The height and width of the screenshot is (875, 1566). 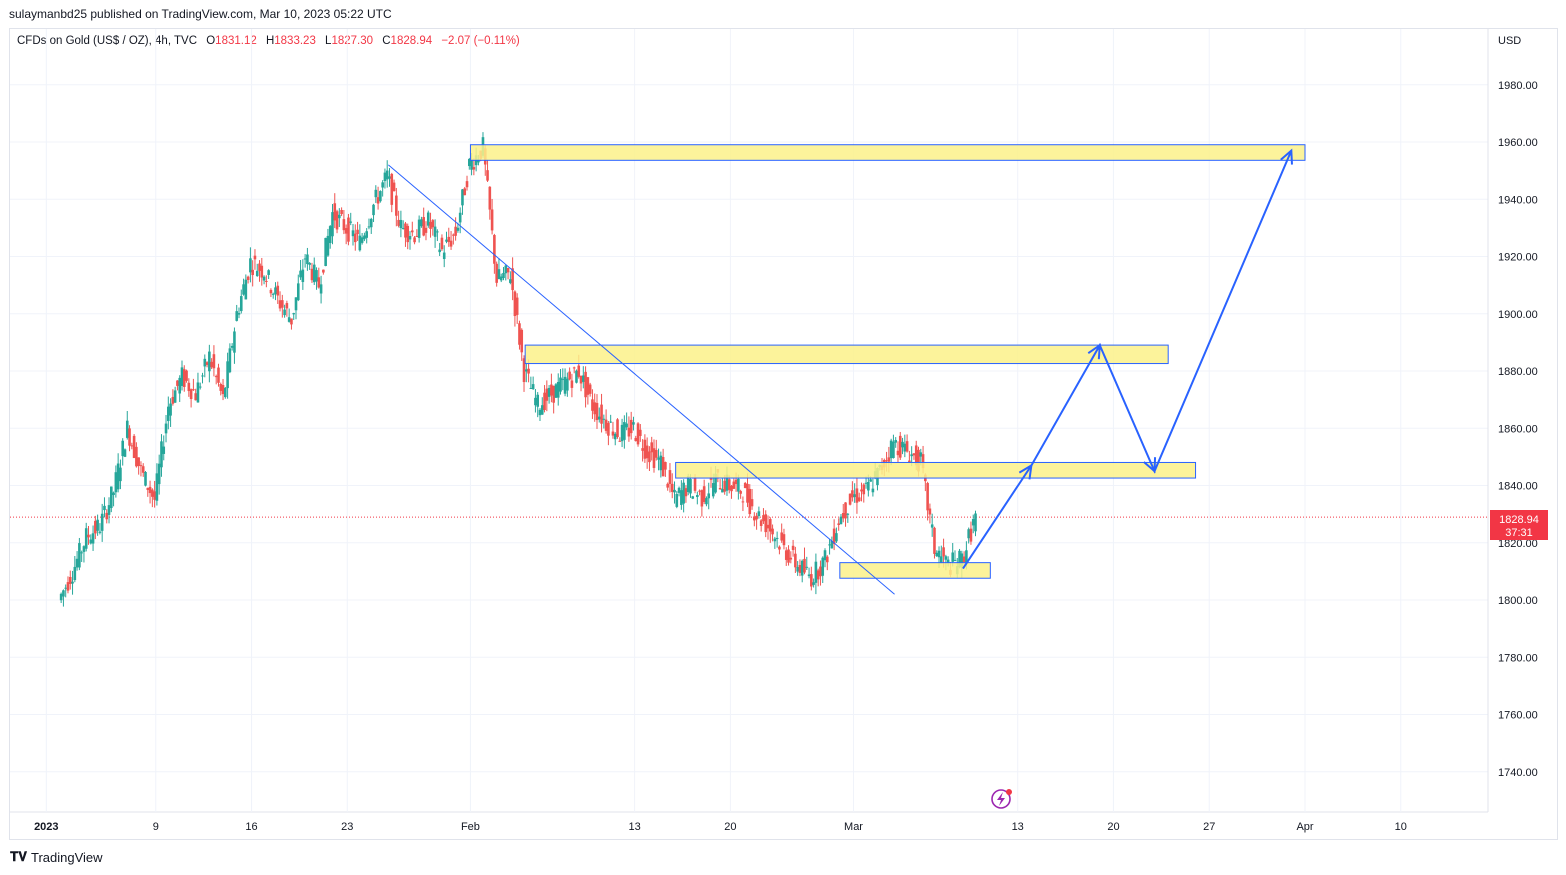 I want to click on open-label: O, so click(x=211, y=41).